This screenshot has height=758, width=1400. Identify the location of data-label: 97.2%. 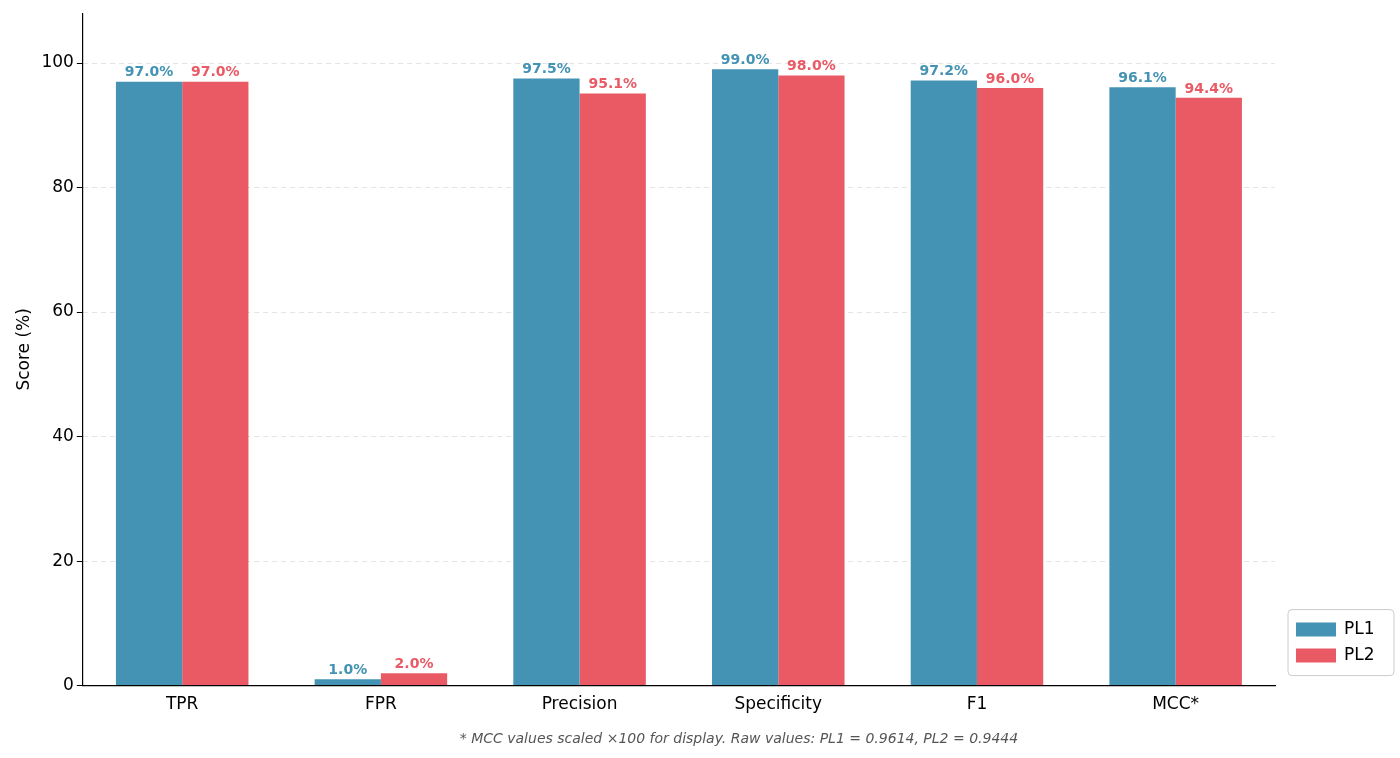
(944, 70).